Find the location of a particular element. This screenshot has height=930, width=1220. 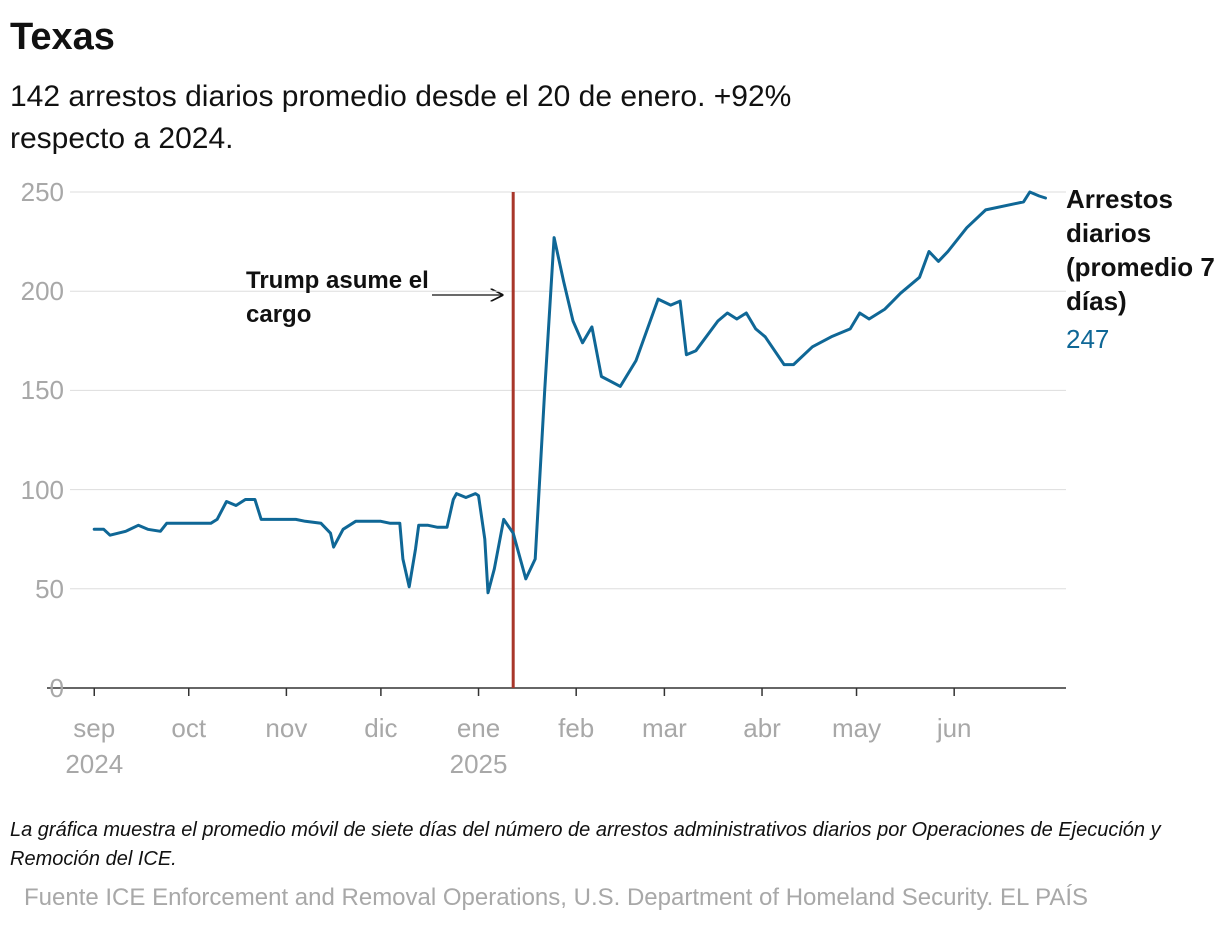

x-tick-label: nov is located at coordinates (286, 728).